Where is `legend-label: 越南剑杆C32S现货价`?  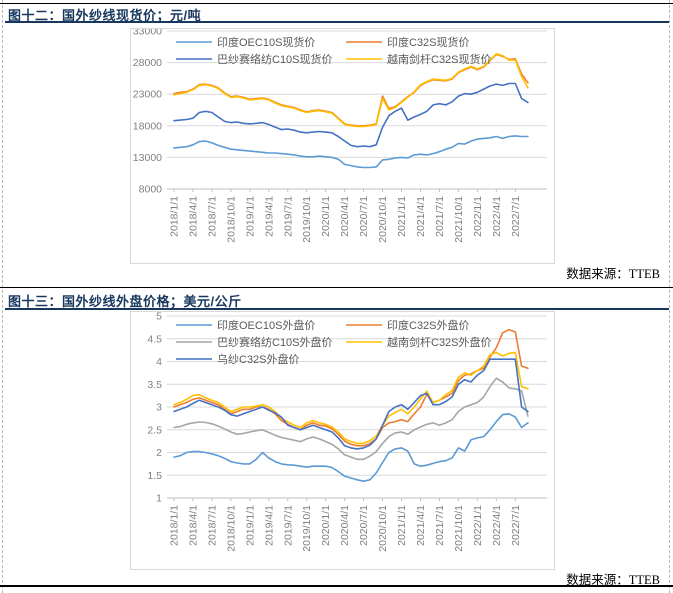 legend-label: 越南剑杆C32S现货价 is located at coordinates (439, 59).